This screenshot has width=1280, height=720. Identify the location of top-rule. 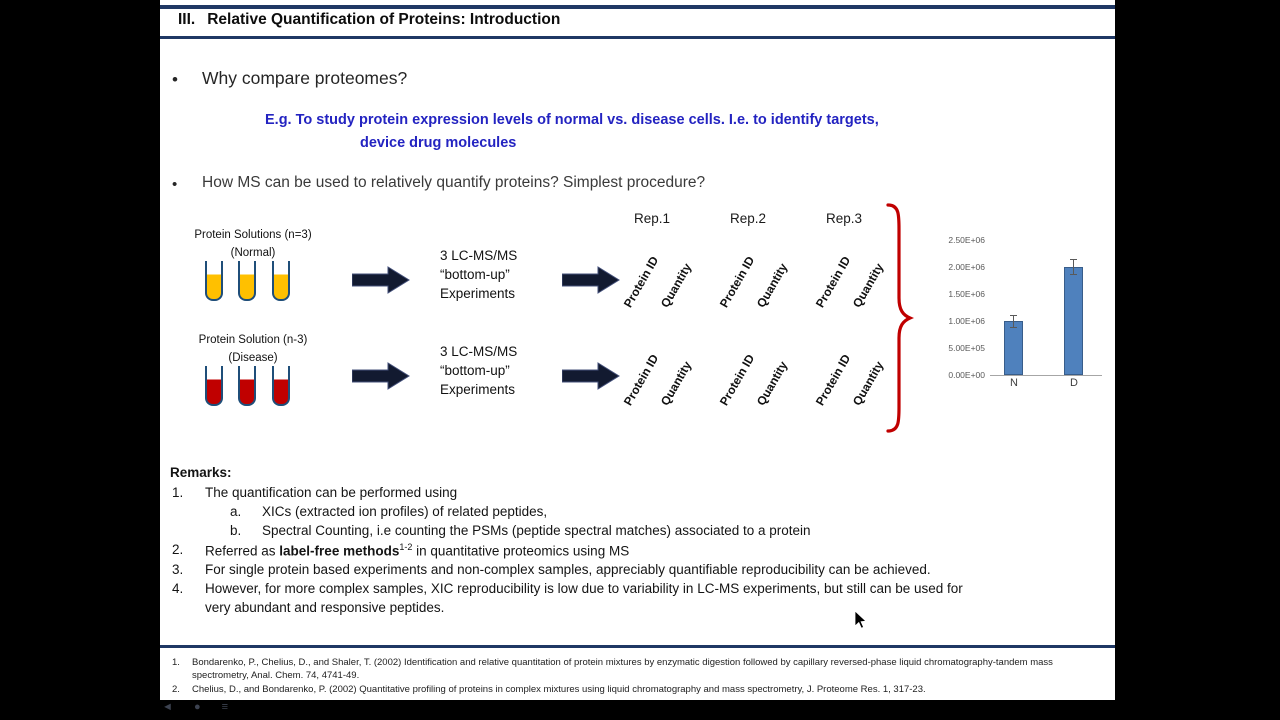
(637, 7).